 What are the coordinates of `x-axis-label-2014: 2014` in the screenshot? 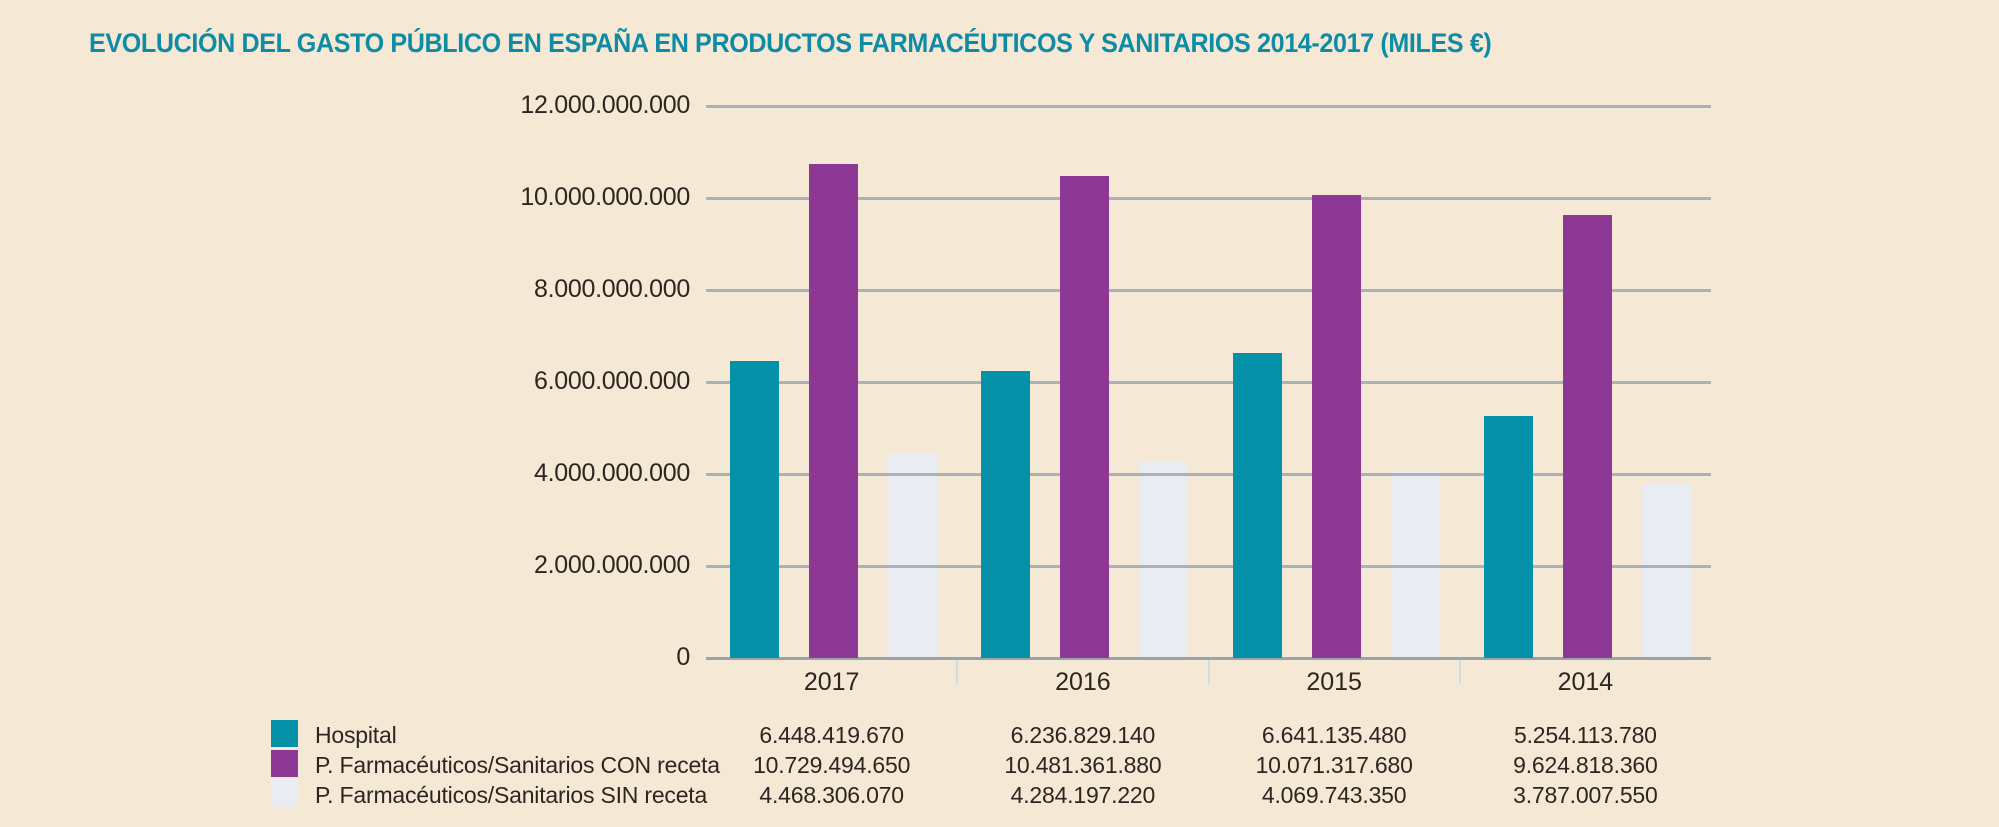 It's located at (1585, 682).